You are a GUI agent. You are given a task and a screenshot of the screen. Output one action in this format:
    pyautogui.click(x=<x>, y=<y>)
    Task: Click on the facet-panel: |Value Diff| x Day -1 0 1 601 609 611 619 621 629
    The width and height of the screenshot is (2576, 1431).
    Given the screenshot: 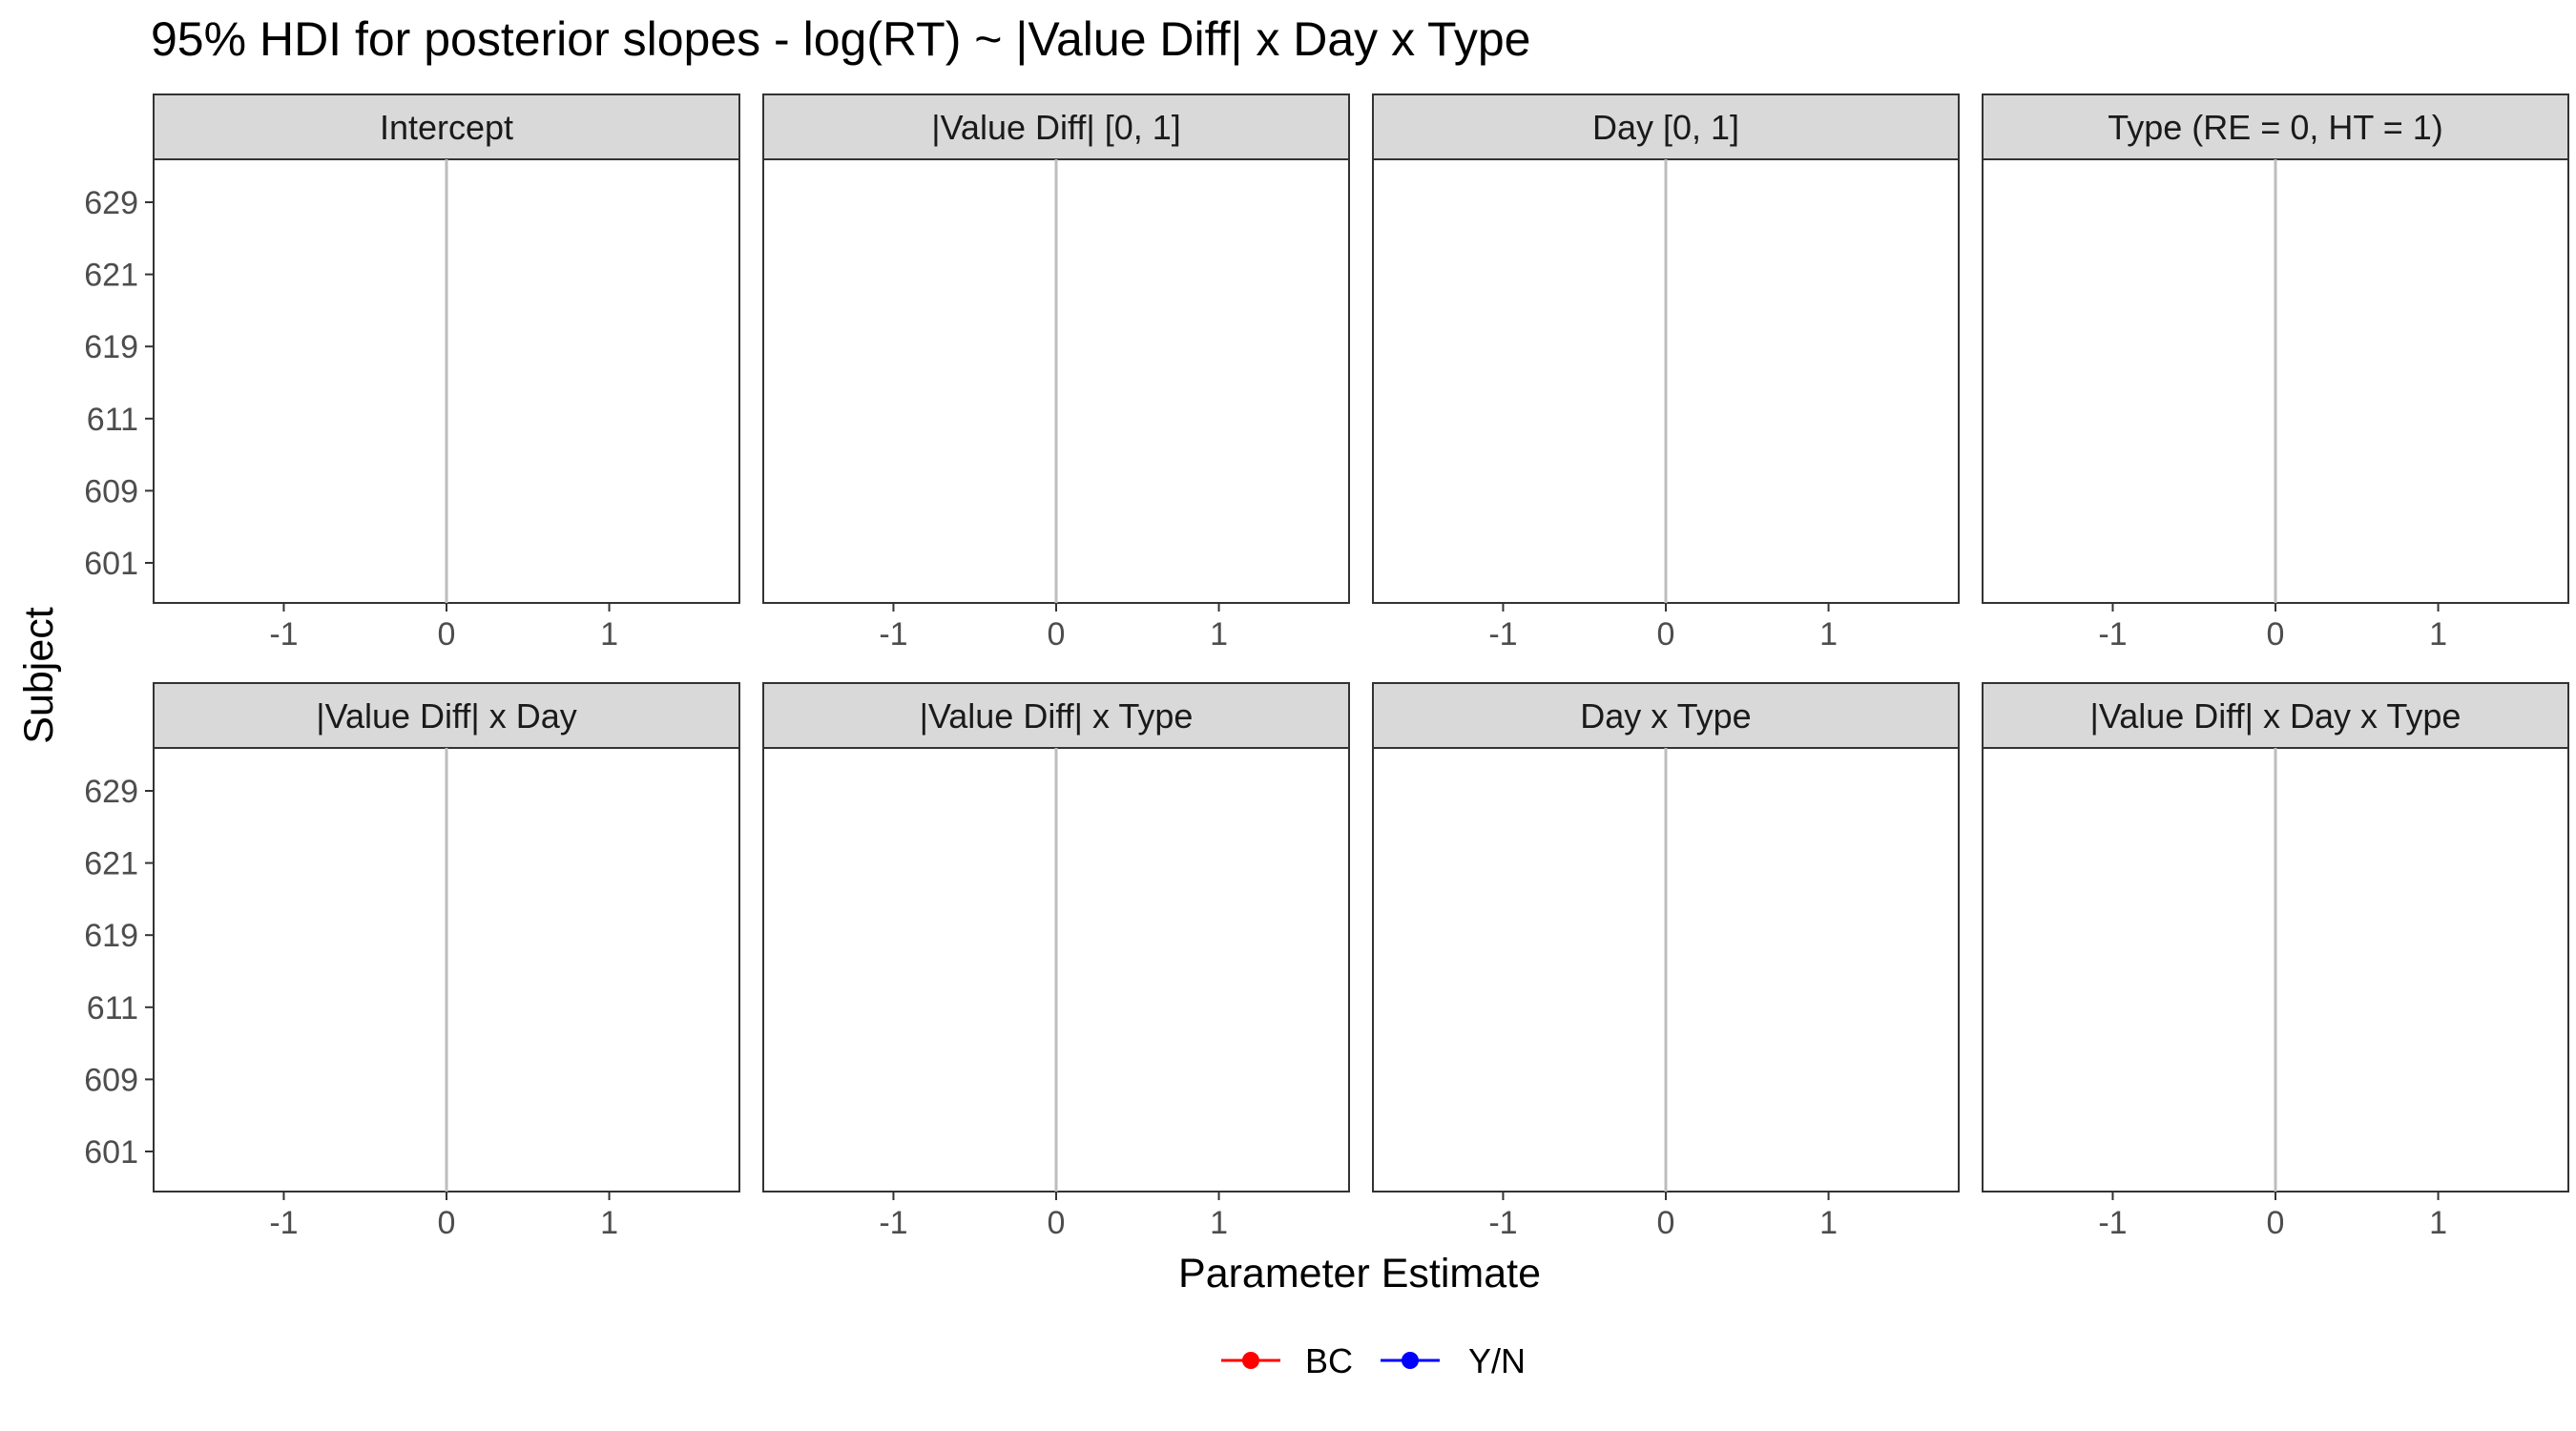 What is the action you would take?
    pyautogui.click(x=412, y=962)
    